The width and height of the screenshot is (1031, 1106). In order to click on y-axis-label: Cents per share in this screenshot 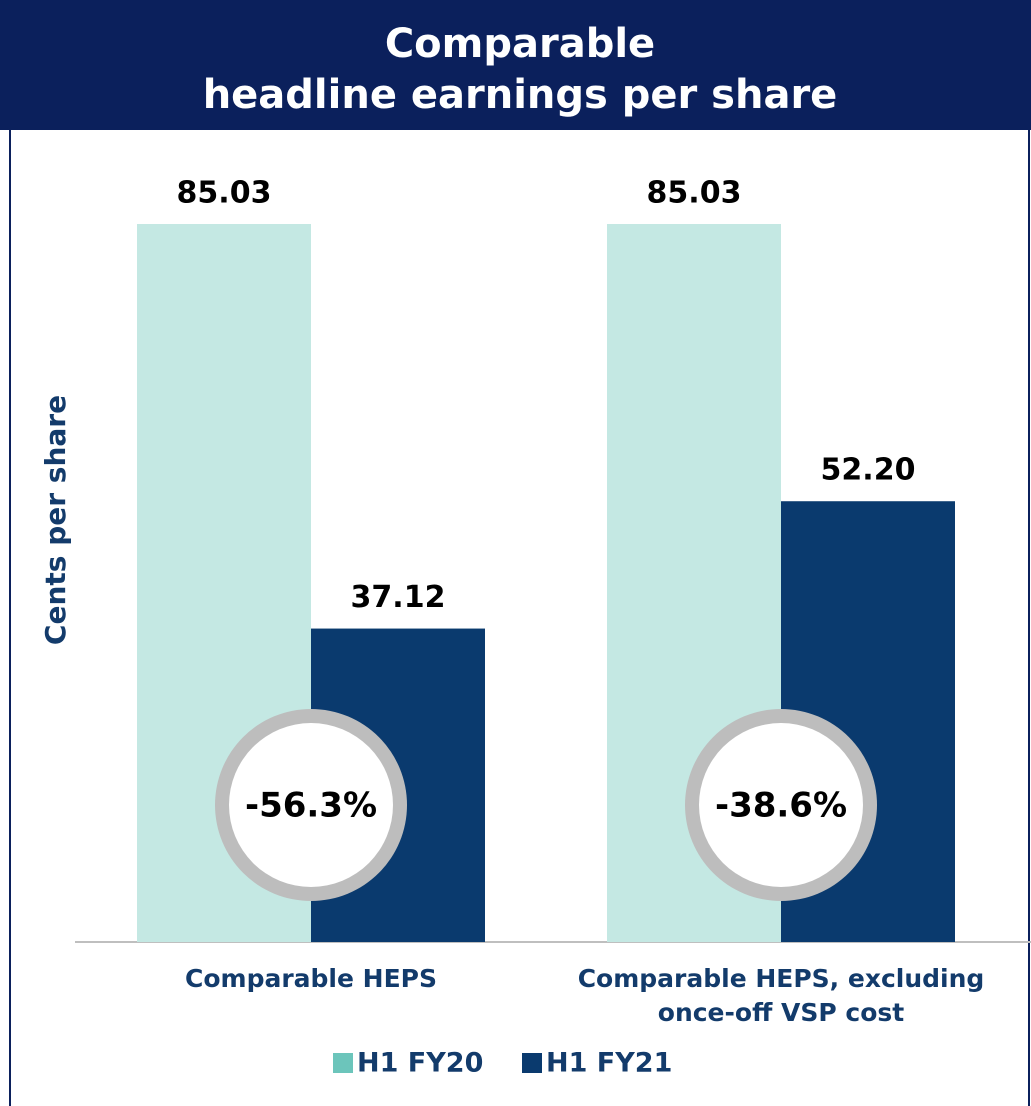, I will do `click(55, 520)`.